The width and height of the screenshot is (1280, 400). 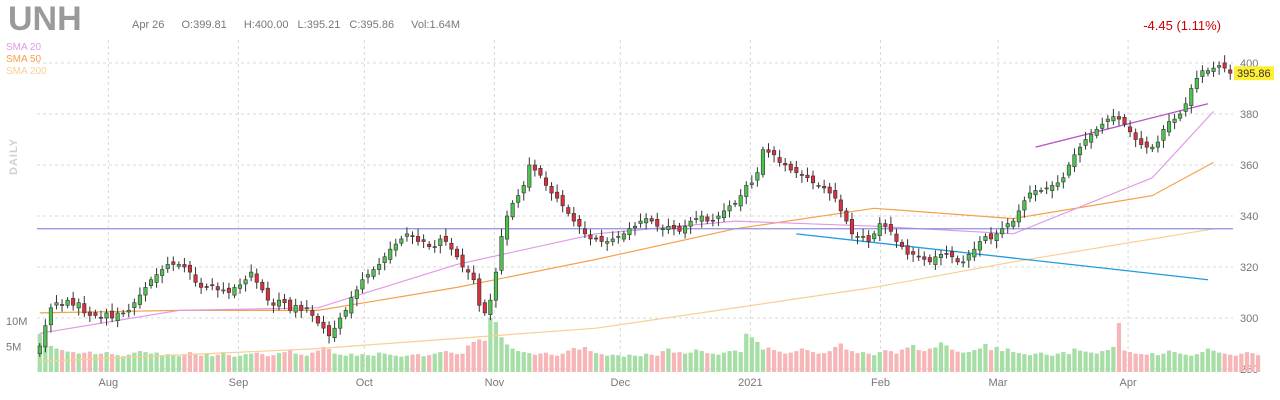 I want to click on volume-tick-label: 10M, so click(x=16, y=322).